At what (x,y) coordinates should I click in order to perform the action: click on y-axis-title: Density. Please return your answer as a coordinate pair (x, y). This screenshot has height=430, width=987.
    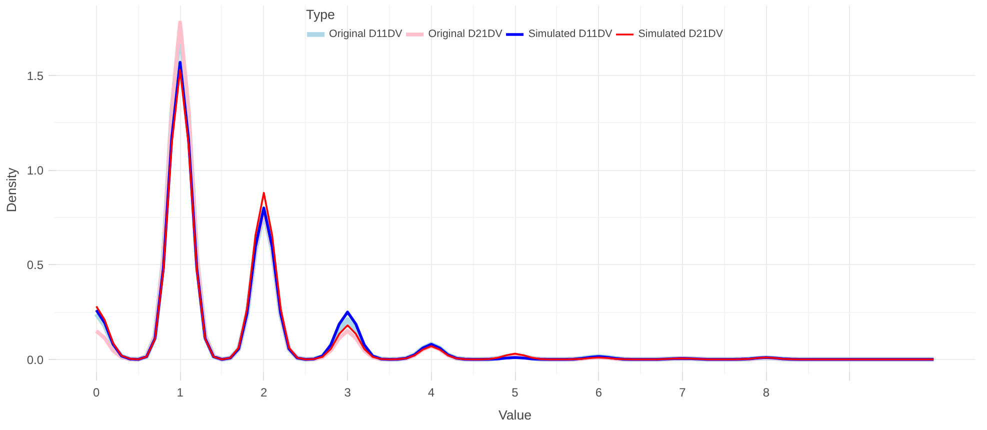
    Looking at the image, I should click on (11, 189).